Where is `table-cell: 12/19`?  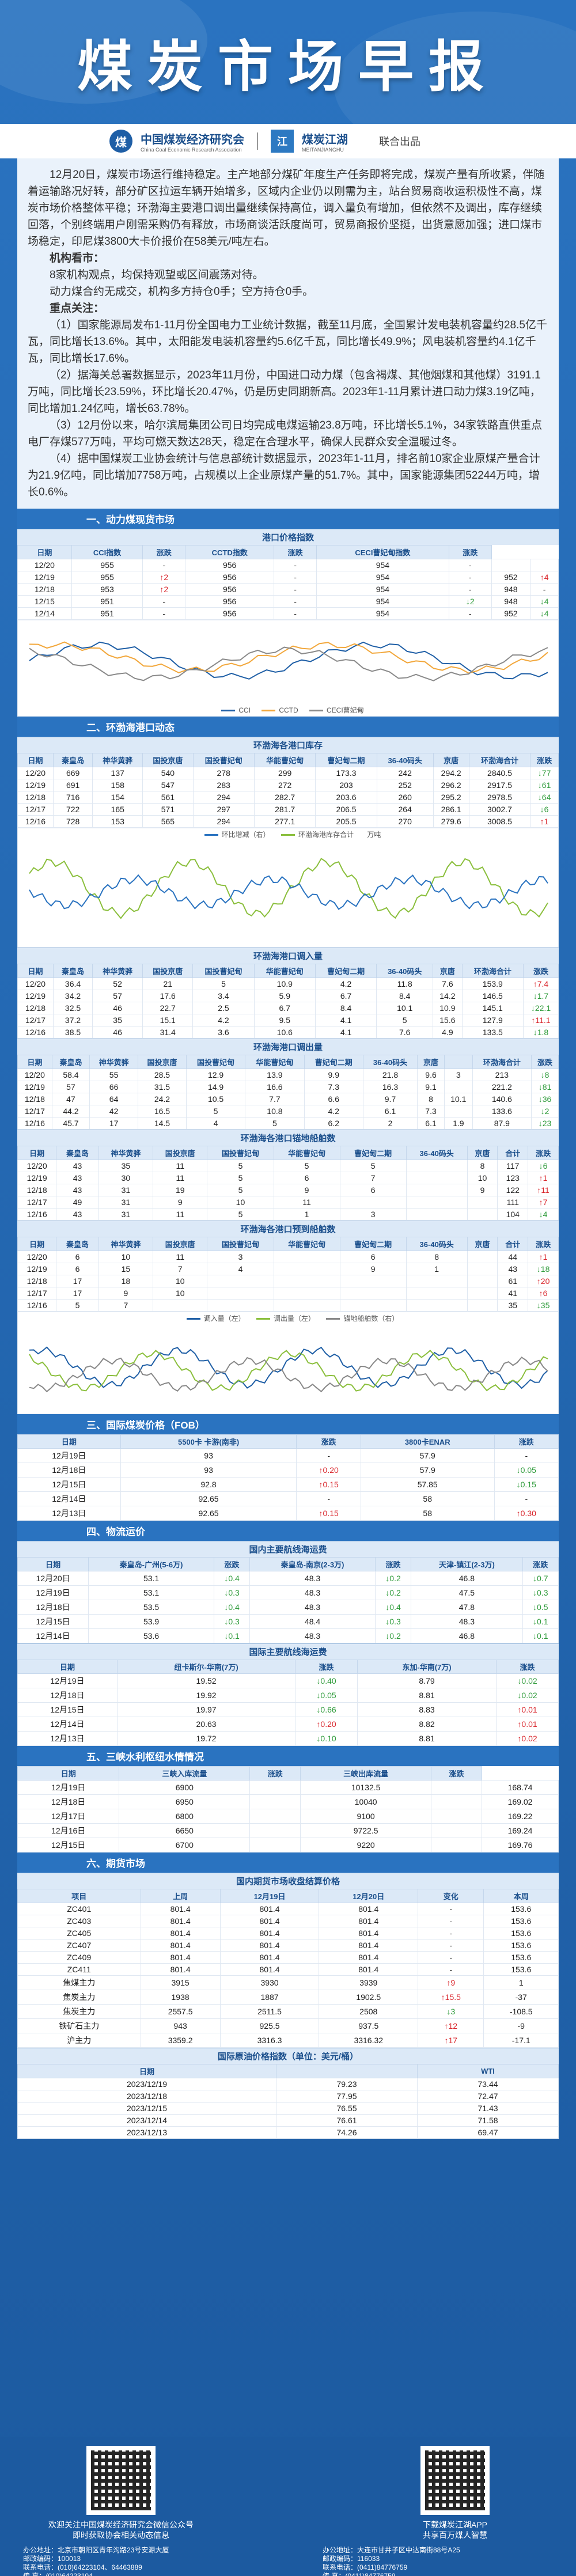
table-cell: 12/19 is located at coordinates (34, 1087).